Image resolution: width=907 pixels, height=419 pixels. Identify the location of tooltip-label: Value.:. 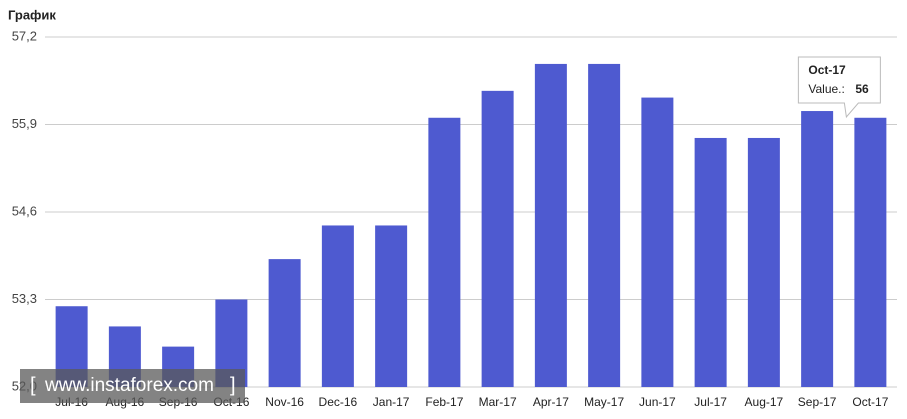
(826, 89).